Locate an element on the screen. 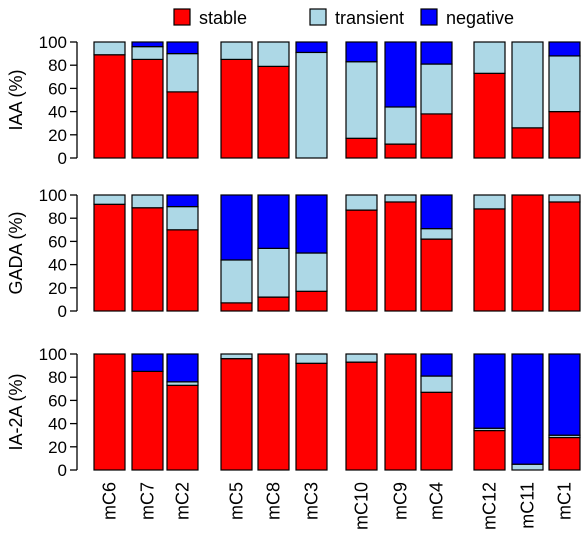  bar-mC7-stable is located at coordinates (147, 259).